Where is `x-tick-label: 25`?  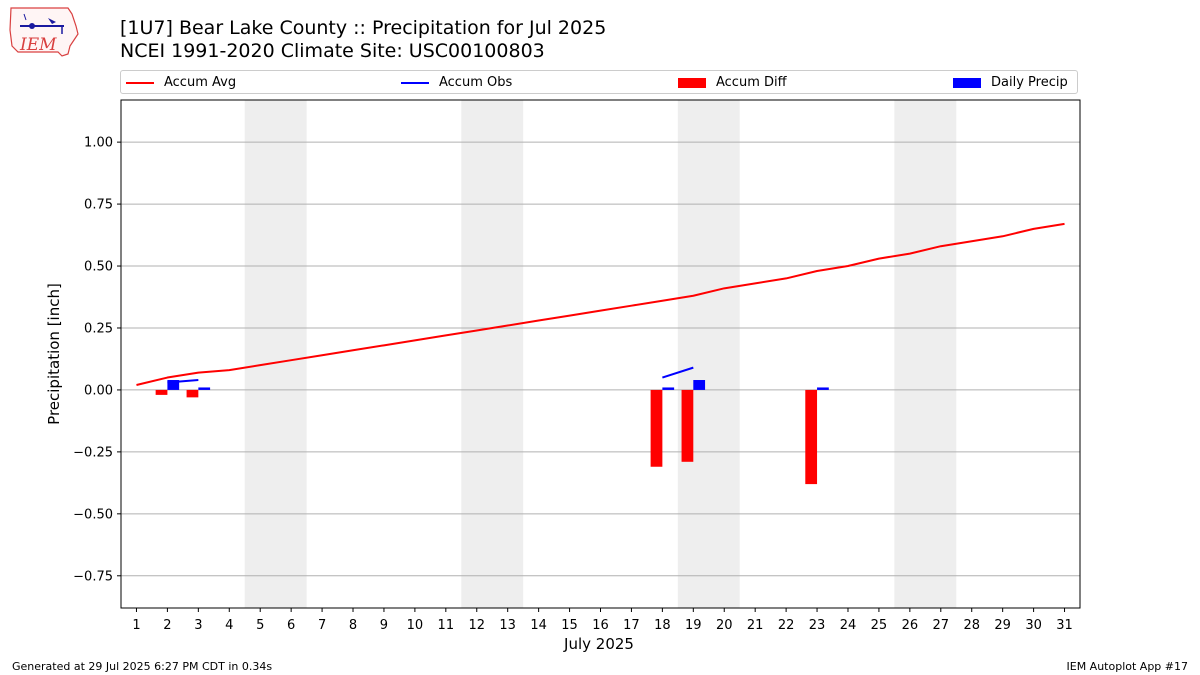 x-tick-label: 25 is located at coordinates (879, 625).